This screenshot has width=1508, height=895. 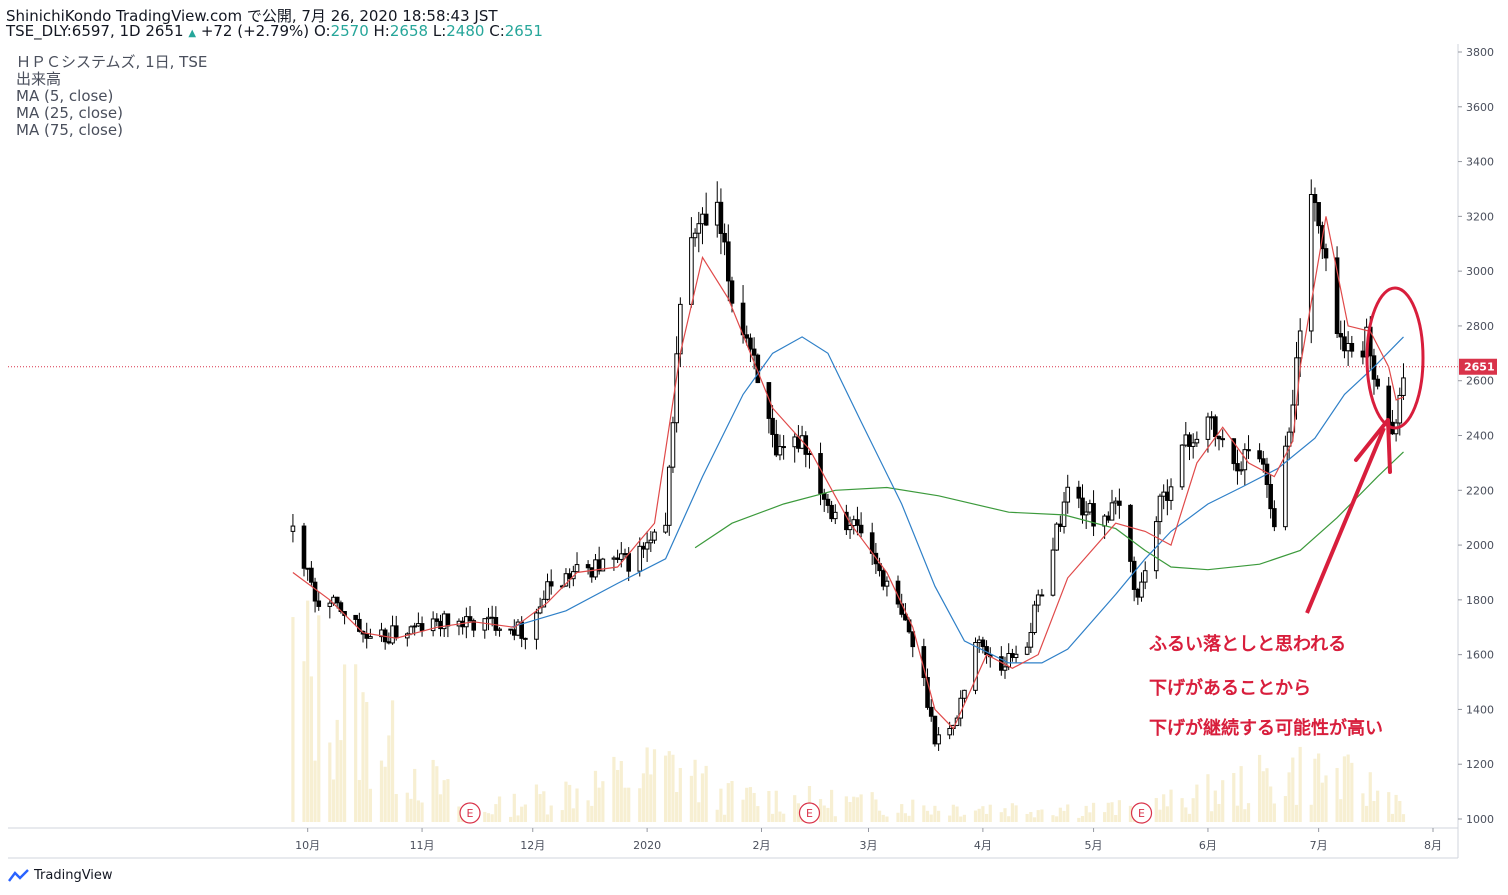 I want to click on earnings-marker-label: E, so click(x=809, y=813).